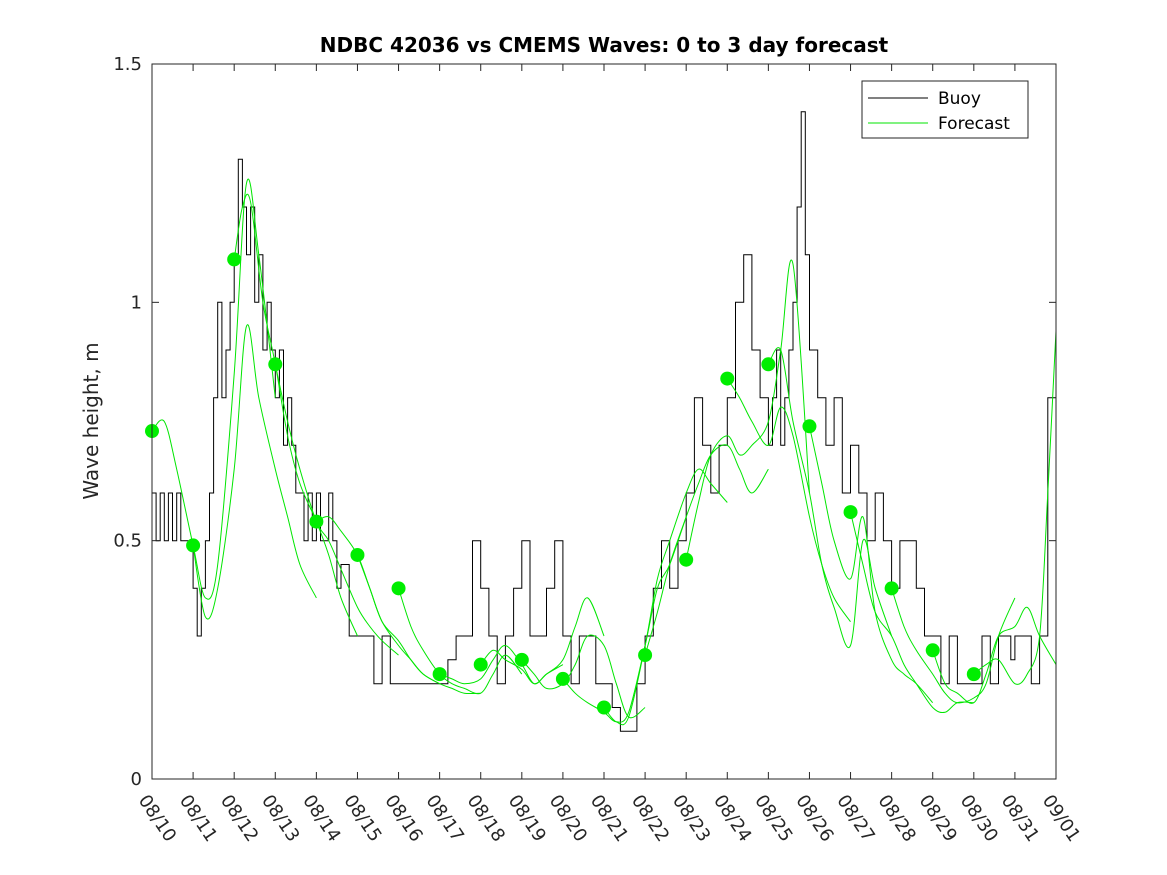  What do you see at coordinates (127, 541) in the screenshot?
I see `y-tick-label: 0.5` at bounding box center [127, 541].